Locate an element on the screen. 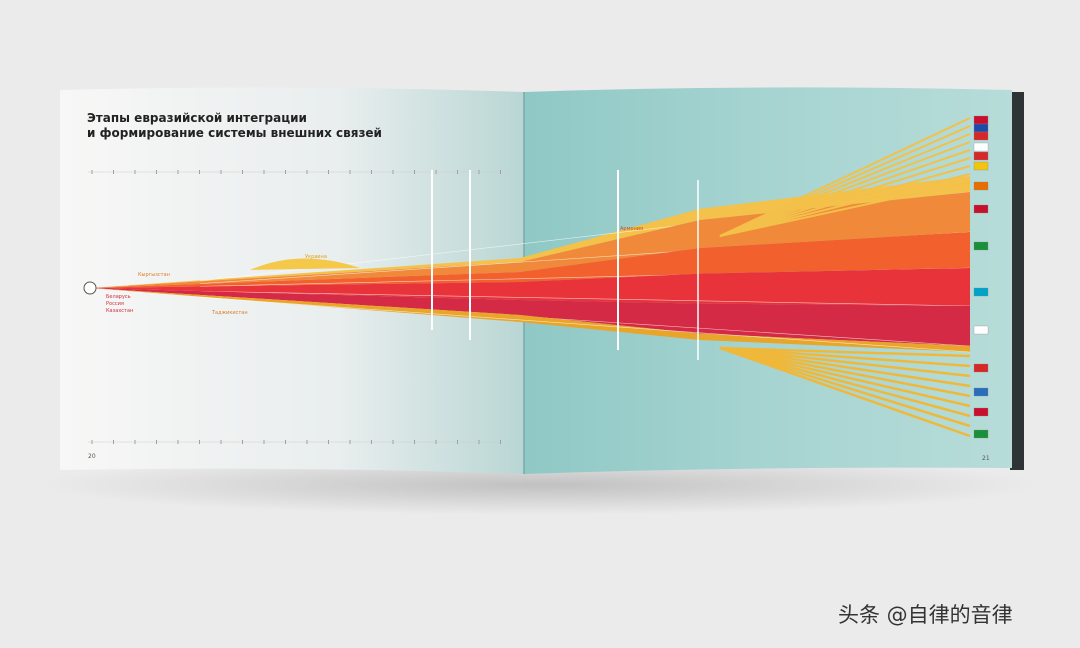 The image size is (1080, 648). watermark: 头条 @自律的音律 is located at coordinates (925, 615).